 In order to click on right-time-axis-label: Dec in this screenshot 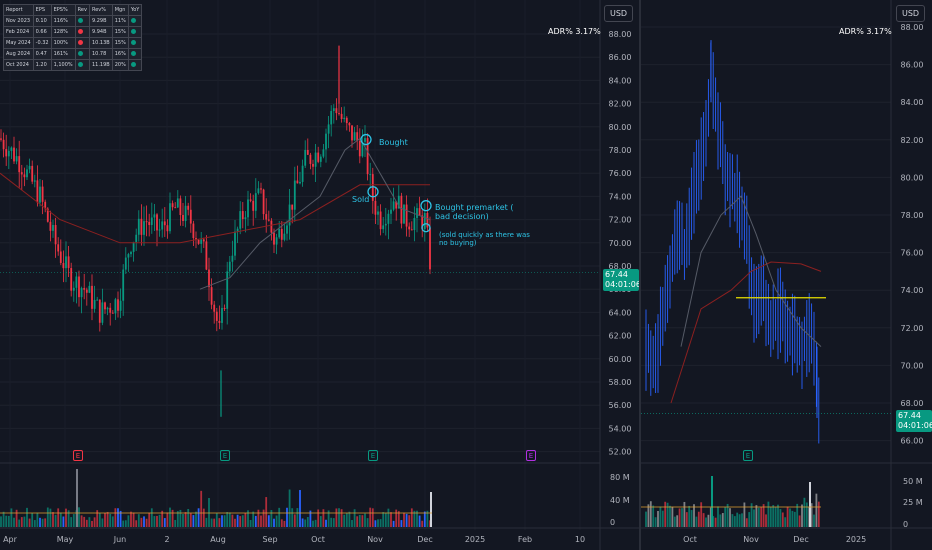, I will do `click(800, 539)`.